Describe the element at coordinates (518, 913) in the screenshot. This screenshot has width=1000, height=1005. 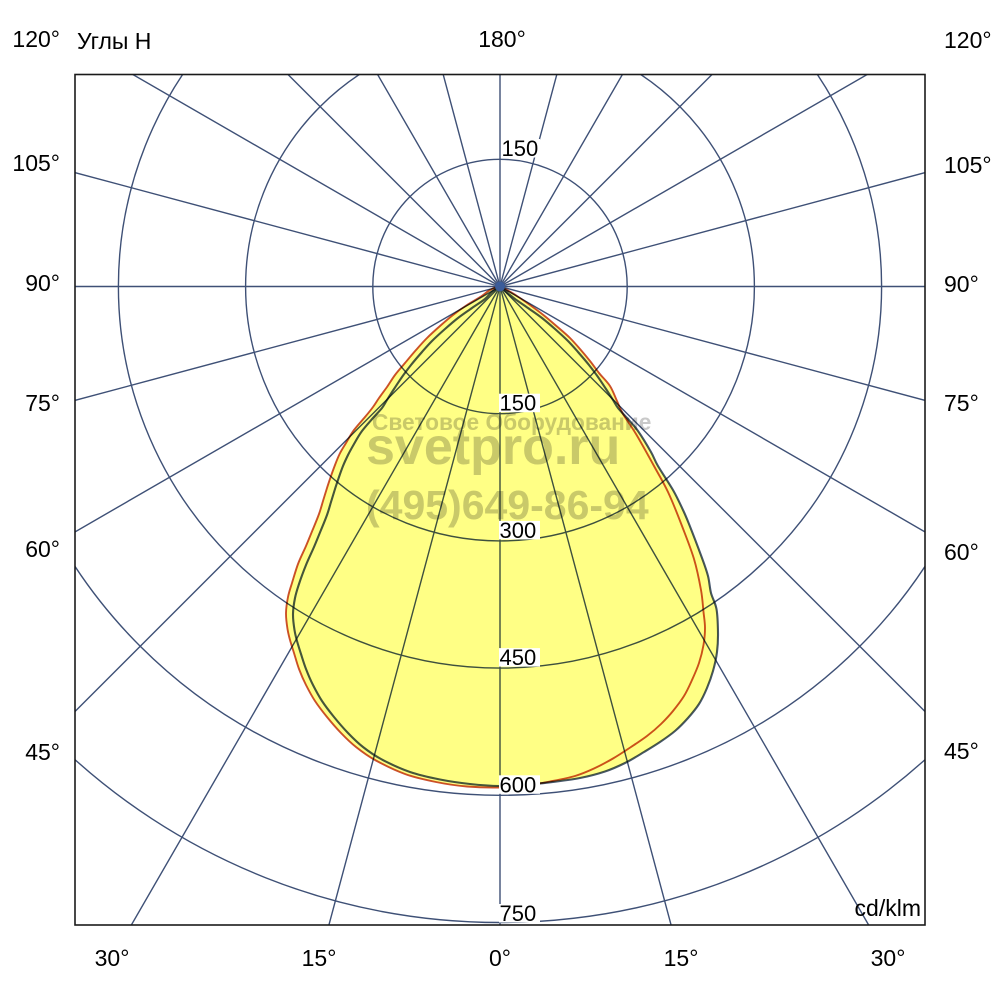
I see `svg-text: 750` at that location.